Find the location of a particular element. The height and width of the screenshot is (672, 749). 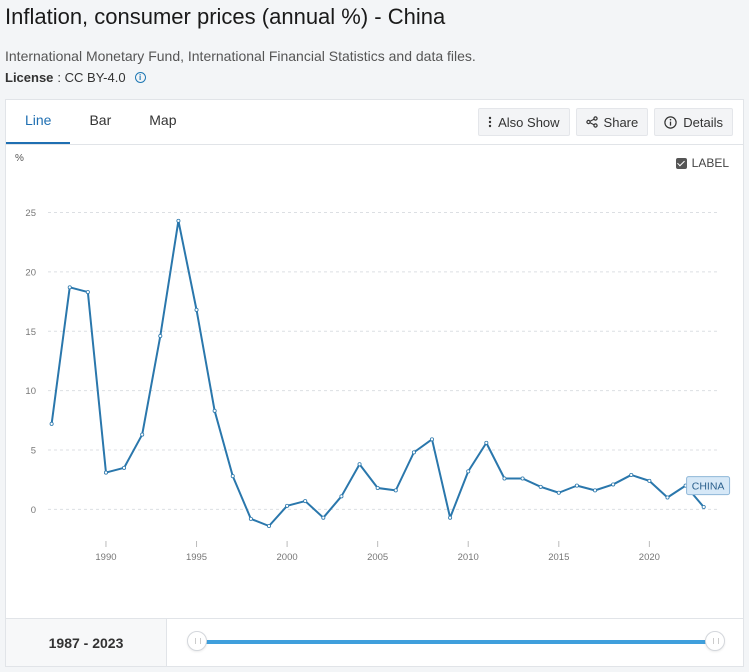

share-label: Share is located at coordinates (621, 122).